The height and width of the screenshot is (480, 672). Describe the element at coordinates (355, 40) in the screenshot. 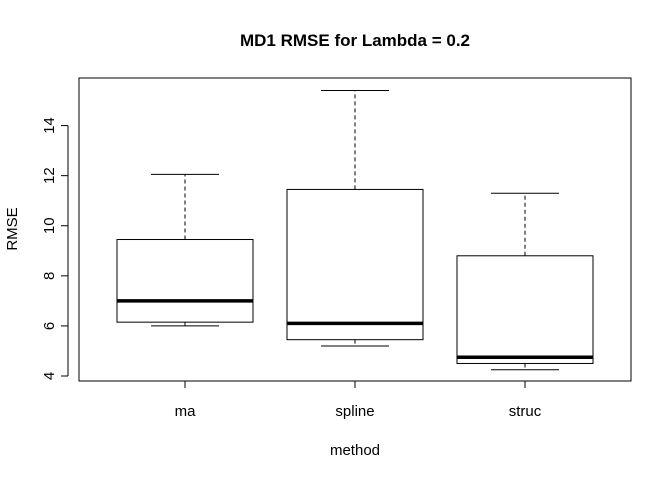

I see `chart-title: MD1 RMSE for Lambda = 0.2` at that location.